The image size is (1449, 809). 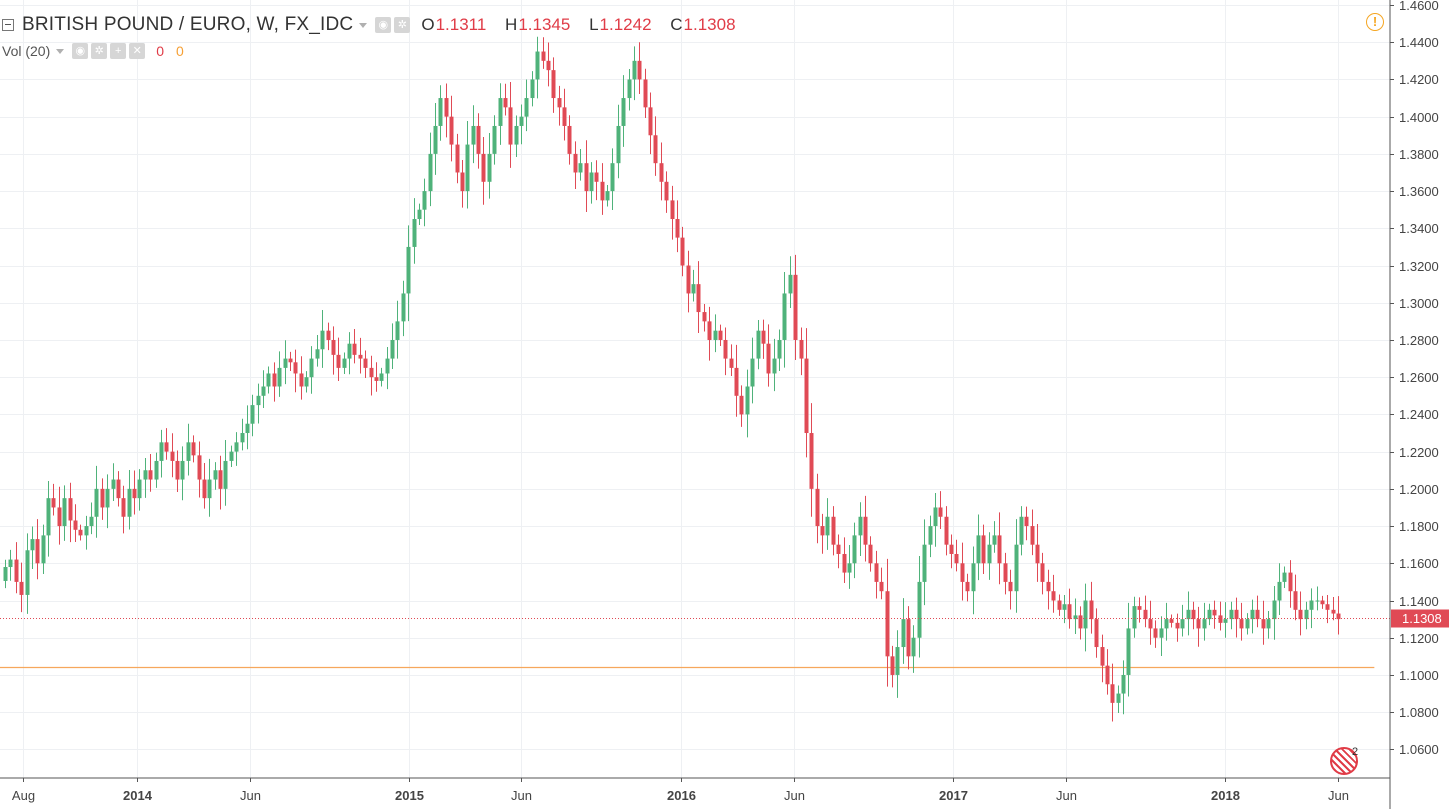 What do you see at coordinates (363, 25) in the screenshot?
I see `symbol-menu-chevron-down-icon` at bounding box center [363, 25].